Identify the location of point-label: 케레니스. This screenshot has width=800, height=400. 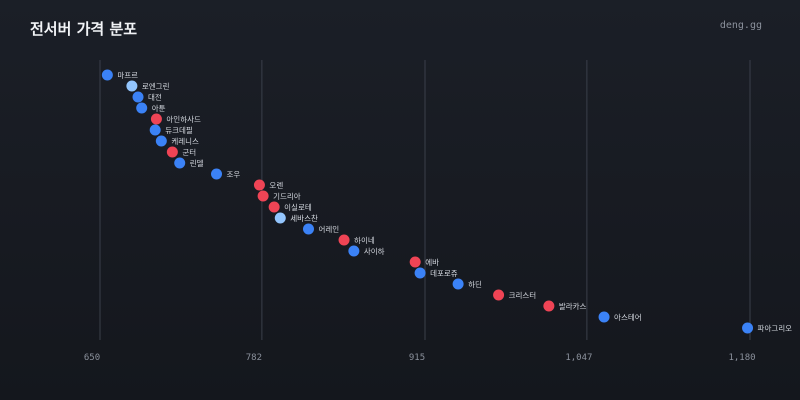
(185, 141).